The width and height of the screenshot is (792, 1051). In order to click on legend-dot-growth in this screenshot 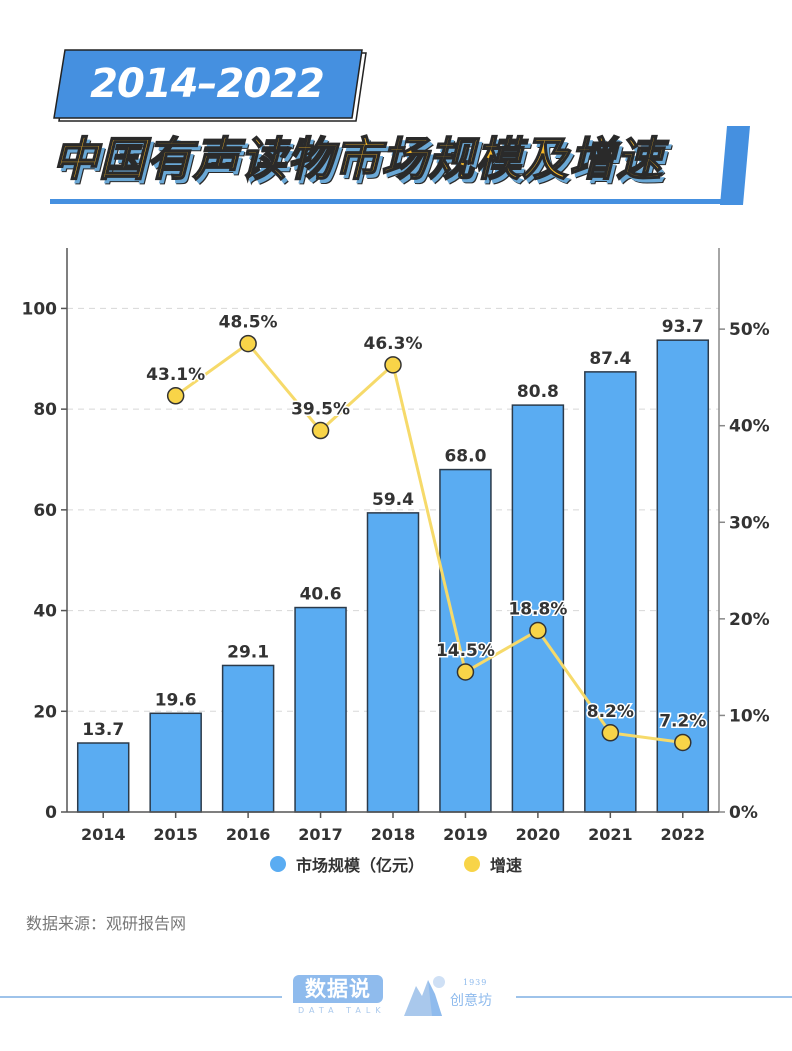, I will do `click(472, 864)`.